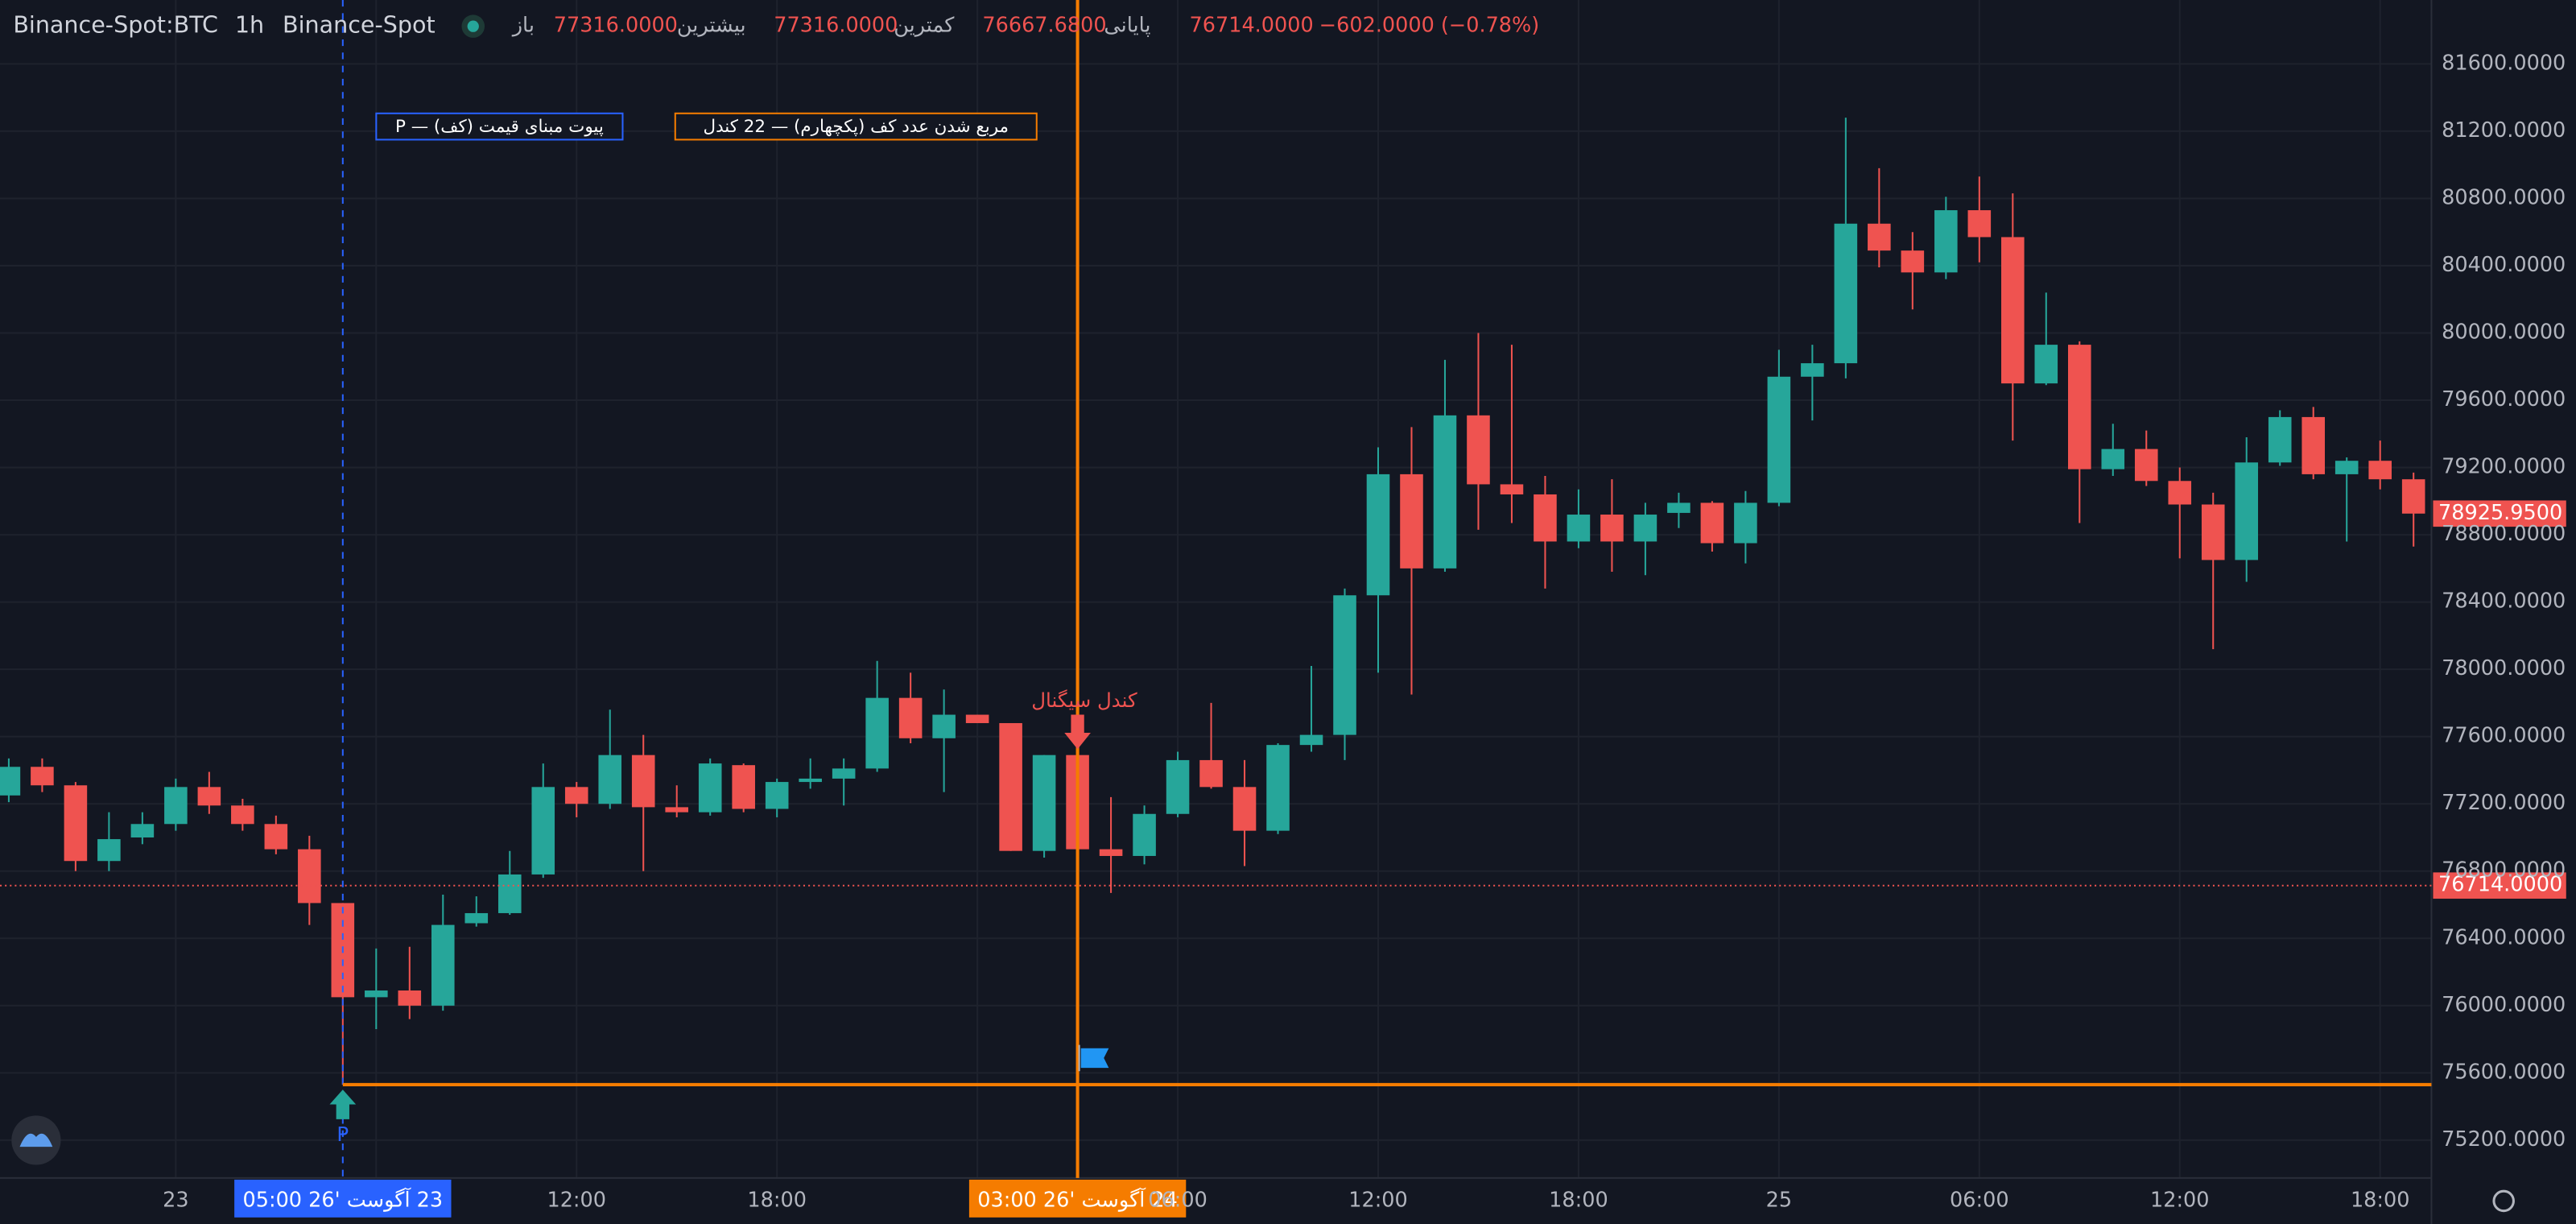 The height and width of the screenshot is (1224, 2576). I want to click on interval: 1h, so click(249, 25).